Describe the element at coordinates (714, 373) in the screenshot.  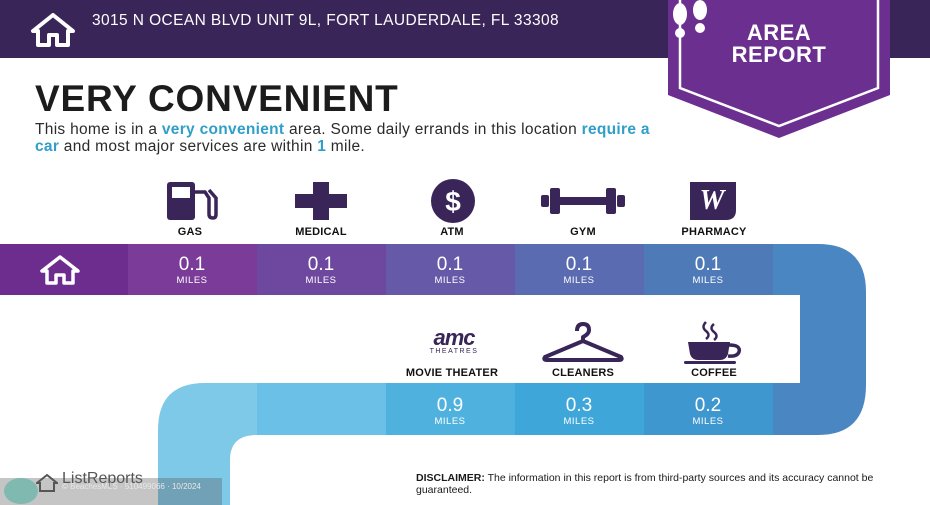
I see `label-coffee: COFFEE` at that location.